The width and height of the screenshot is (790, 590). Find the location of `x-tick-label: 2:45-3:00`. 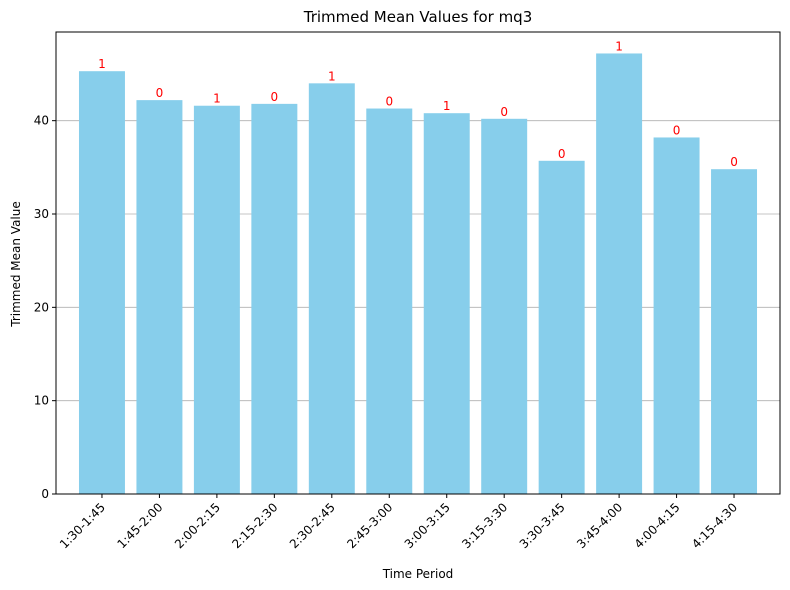

x-tick-label: 2:45-3:00 is located at coordinates (369, 525).